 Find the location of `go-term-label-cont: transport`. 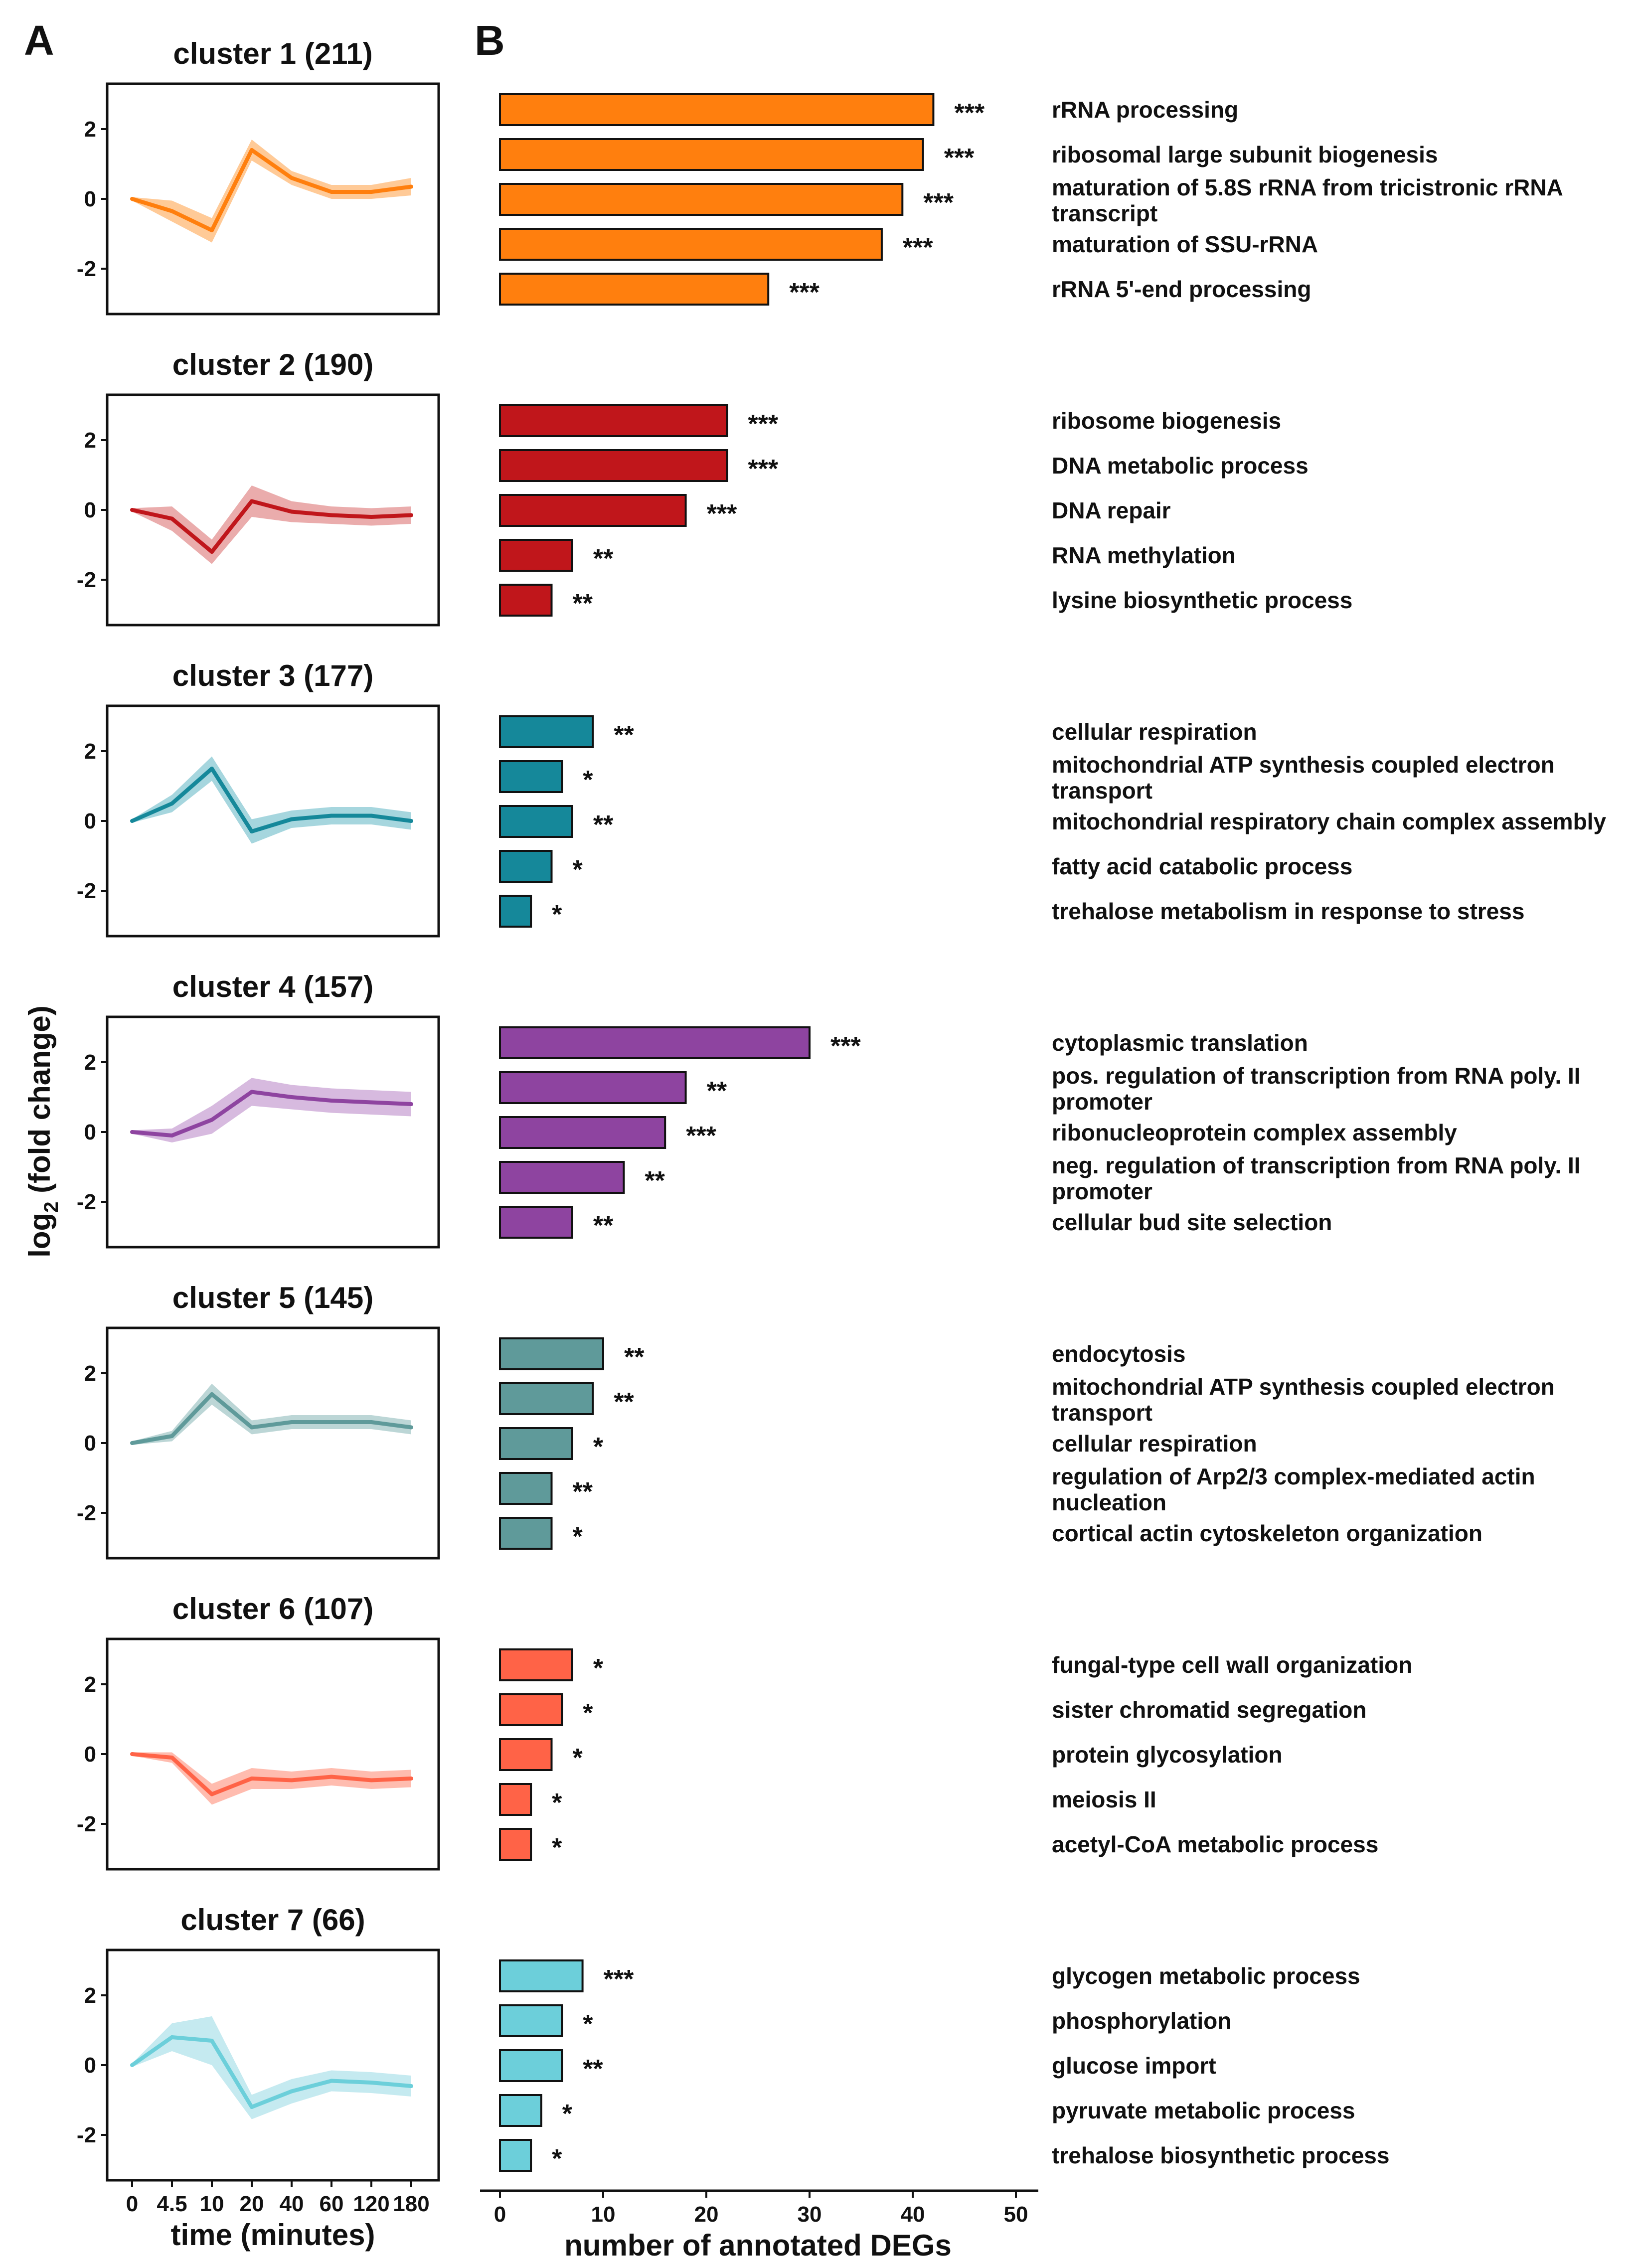

go-term-label-cont: transport is located at coordinates (1102, 791).